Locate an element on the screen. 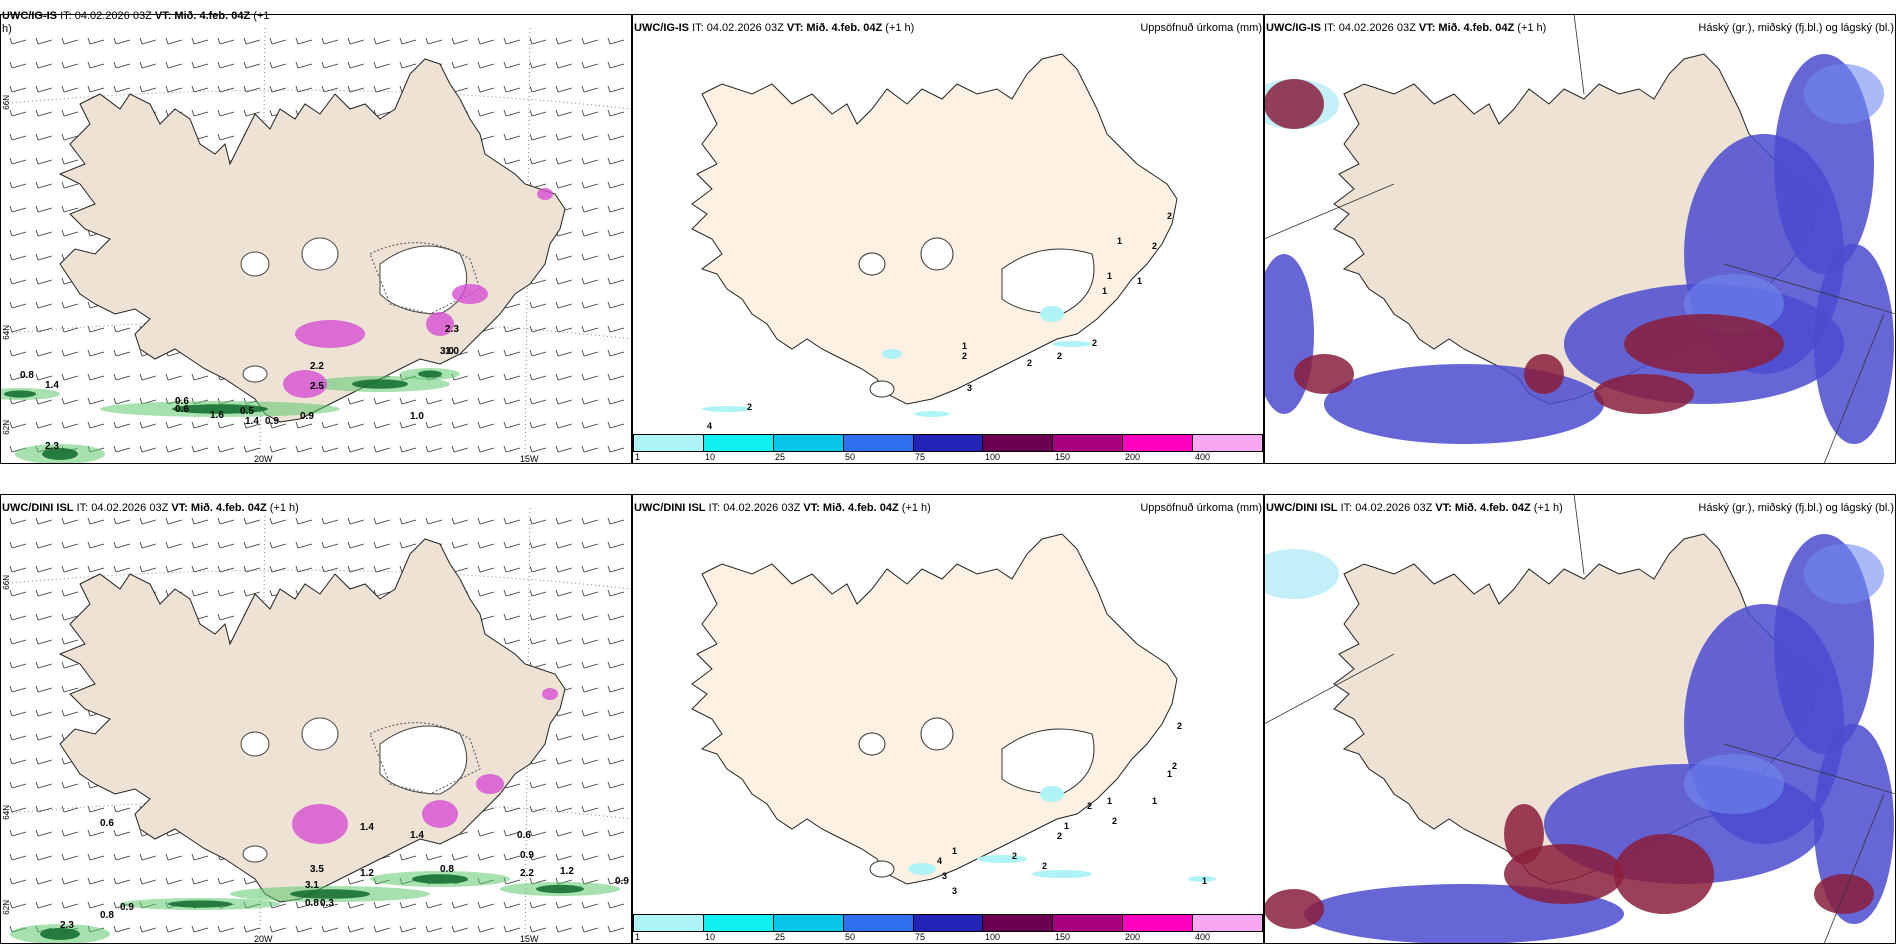 The height and width of the screenshot is (950, 1900). snow-depth-label: 2.2 is located at coordinates (317, 366).